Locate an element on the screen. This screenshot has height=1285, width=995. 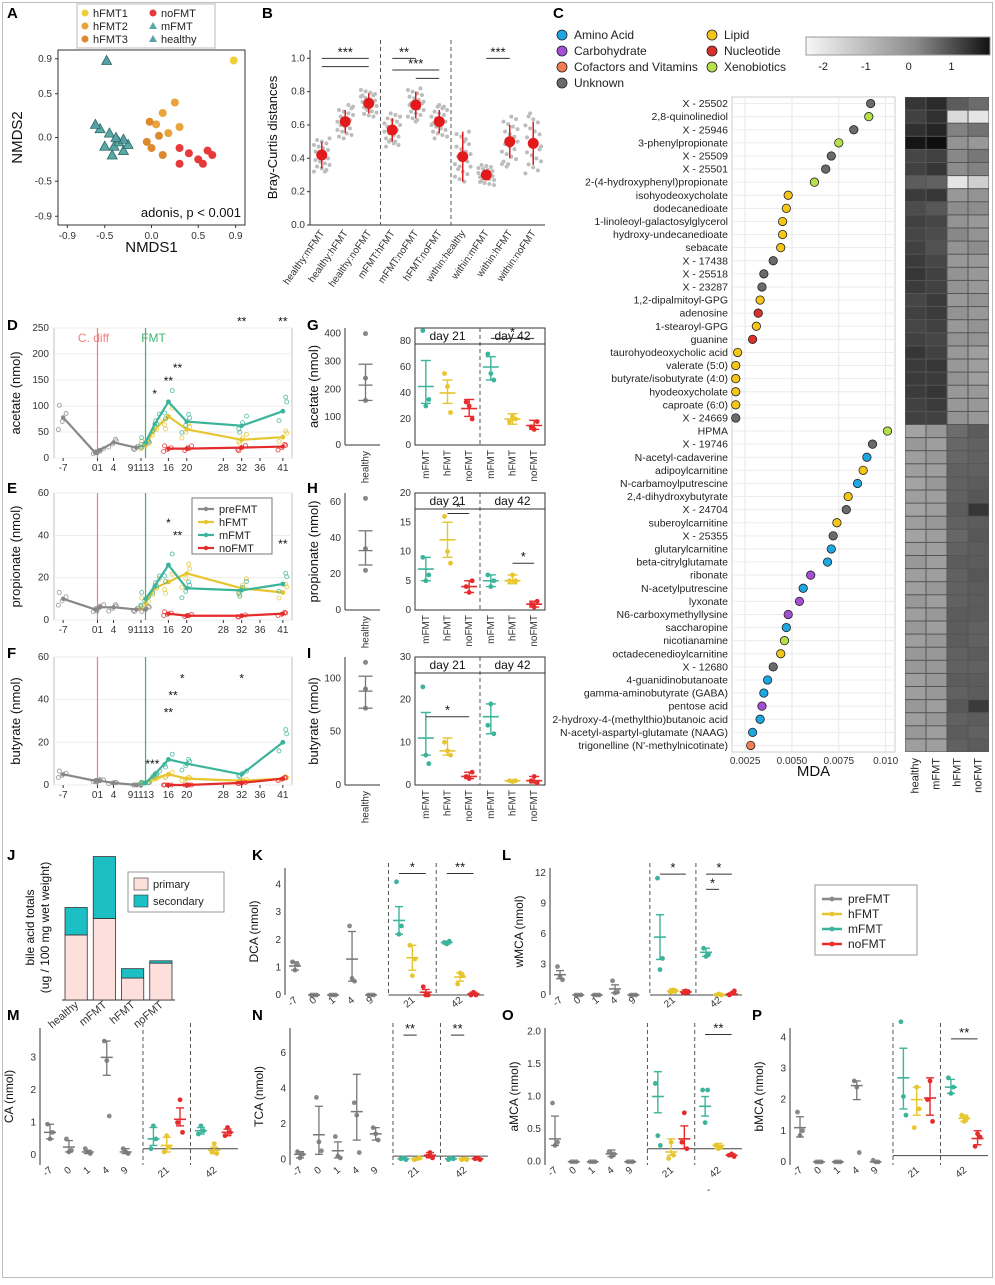
legend-label-nofmt: noFMT is located at coordinates (178, 14).